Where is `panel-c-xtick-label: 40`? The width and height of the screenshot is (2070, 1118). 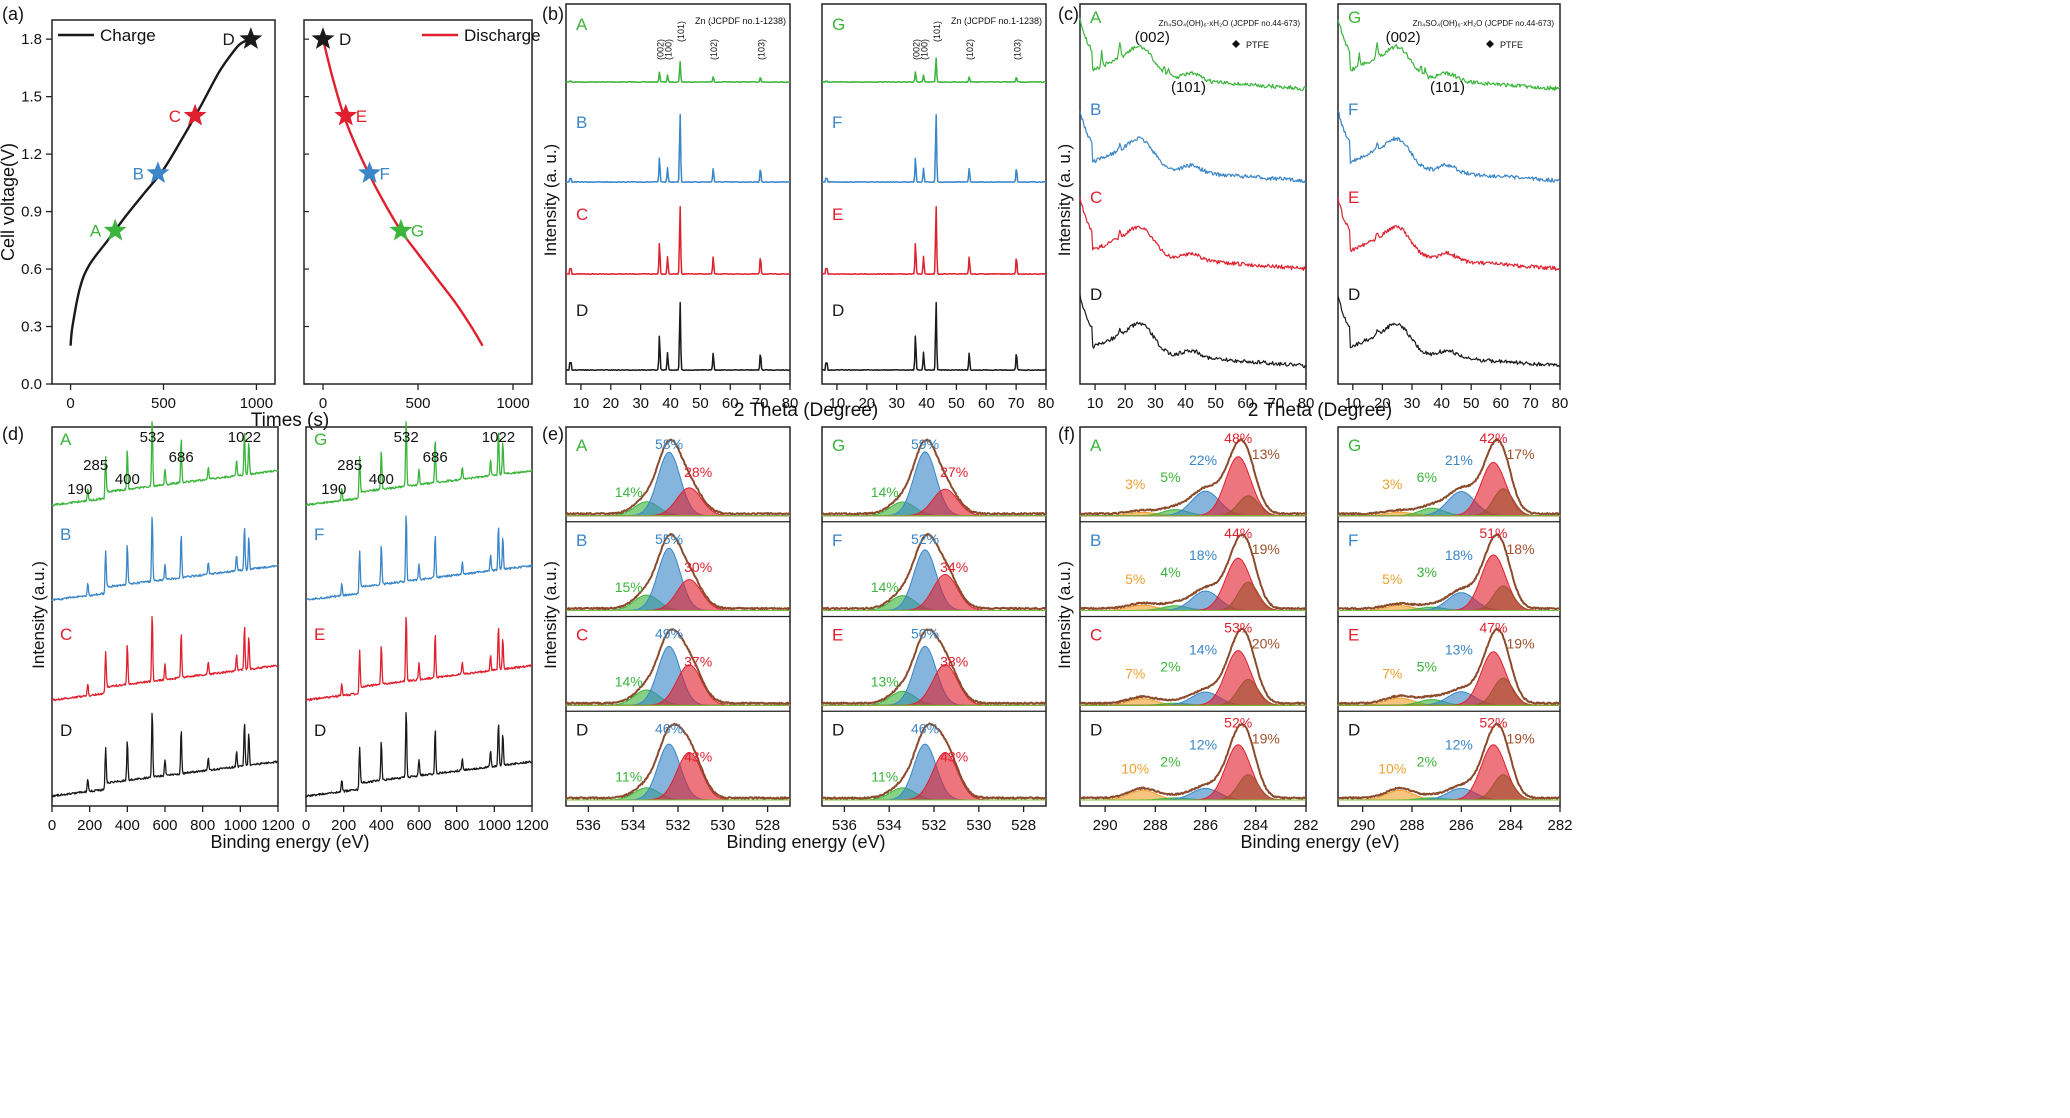 panel-c-xtick-label: 40 is located at coordinates (1441, 403).